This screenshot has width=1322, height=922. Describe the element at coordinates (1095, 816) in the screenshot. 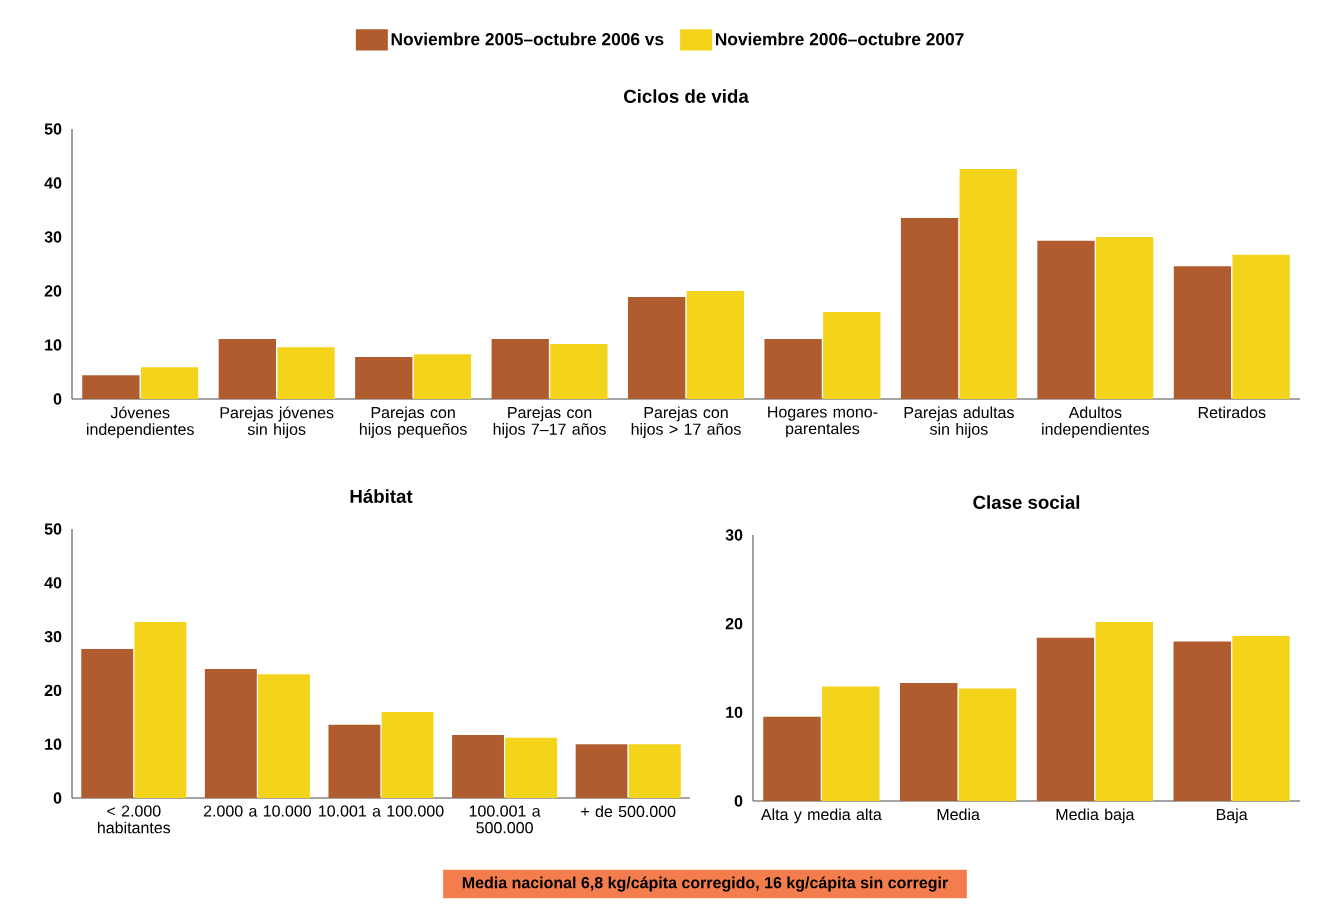

I see `x-tick-label: Media baja` at that location.